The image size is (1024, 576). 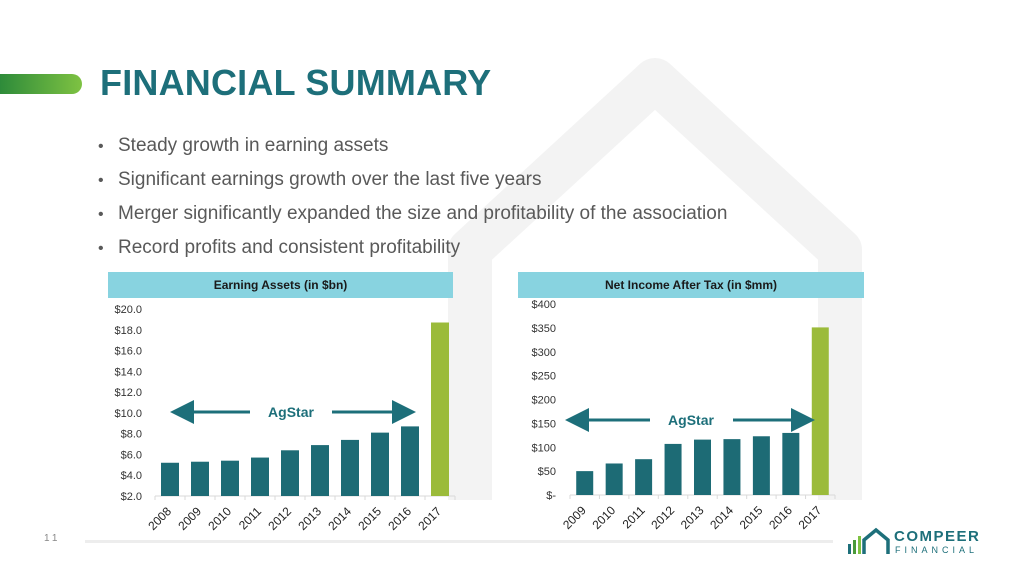 What do you see at coordinates (200, 478) in the screenshot?
I see `assets-bar-2009` at bounding box center [200, 478].